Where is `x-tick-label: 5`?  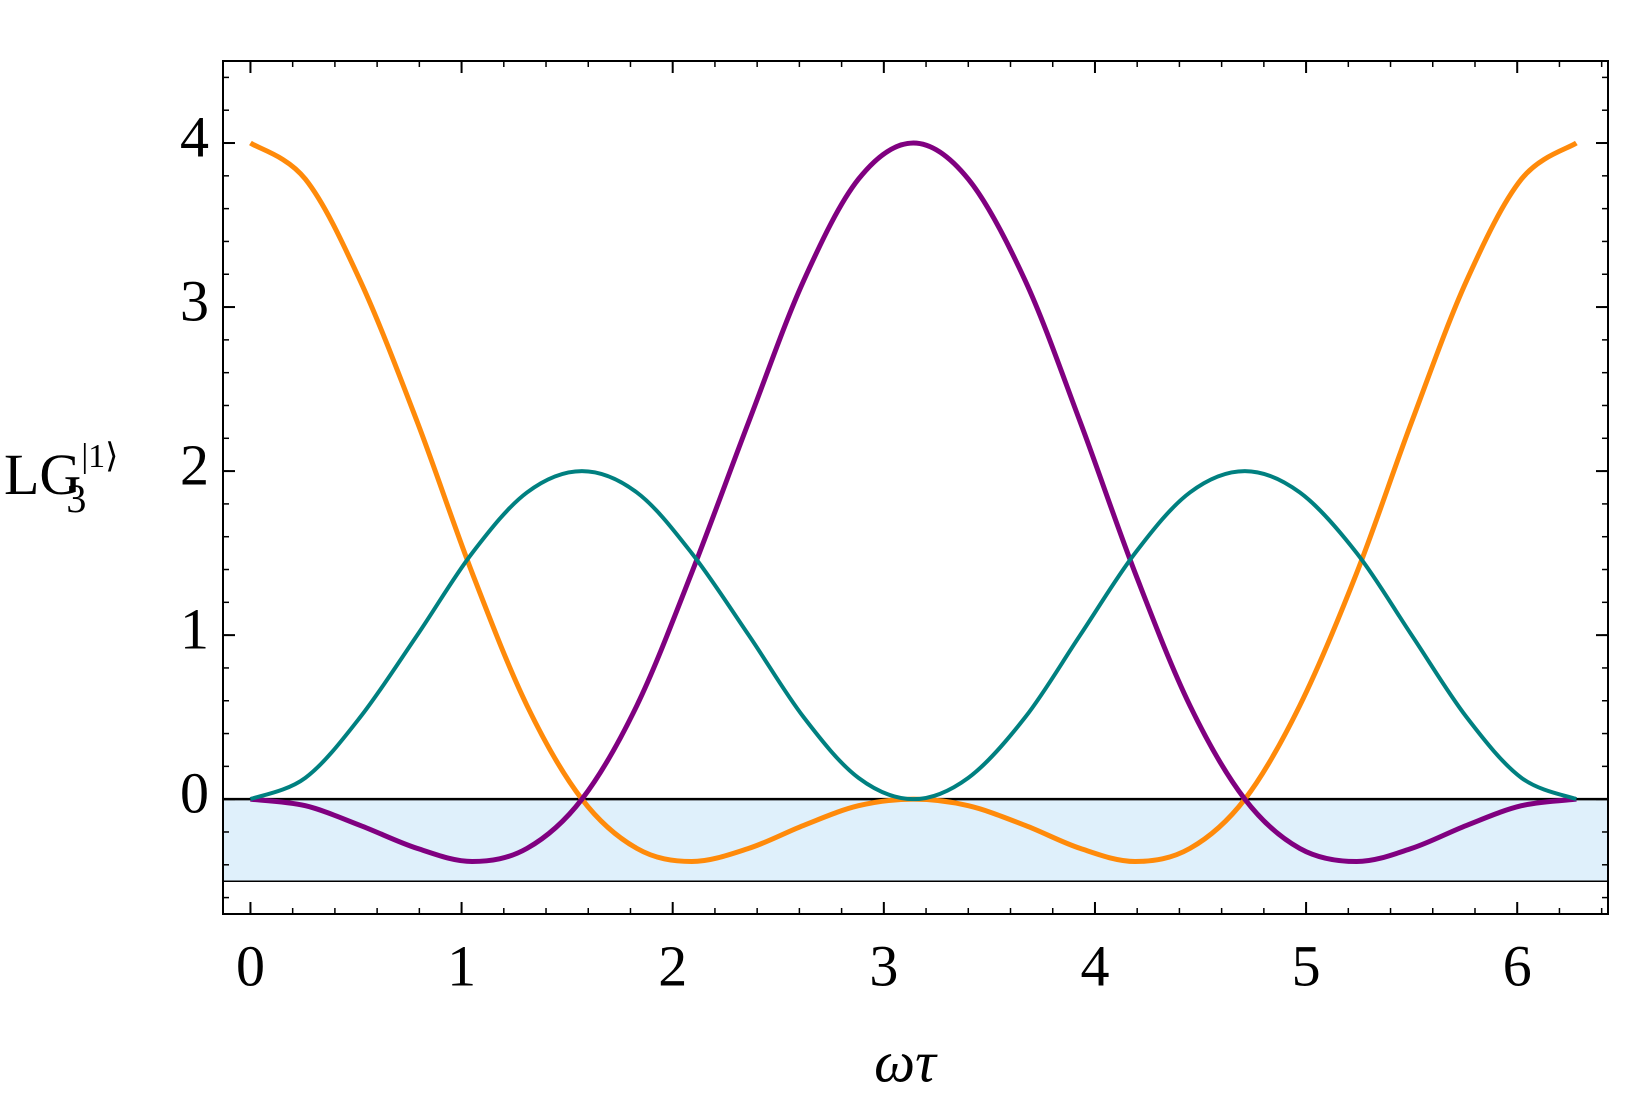
x-tick-label: 5 is located at coordinates (1306, 965).